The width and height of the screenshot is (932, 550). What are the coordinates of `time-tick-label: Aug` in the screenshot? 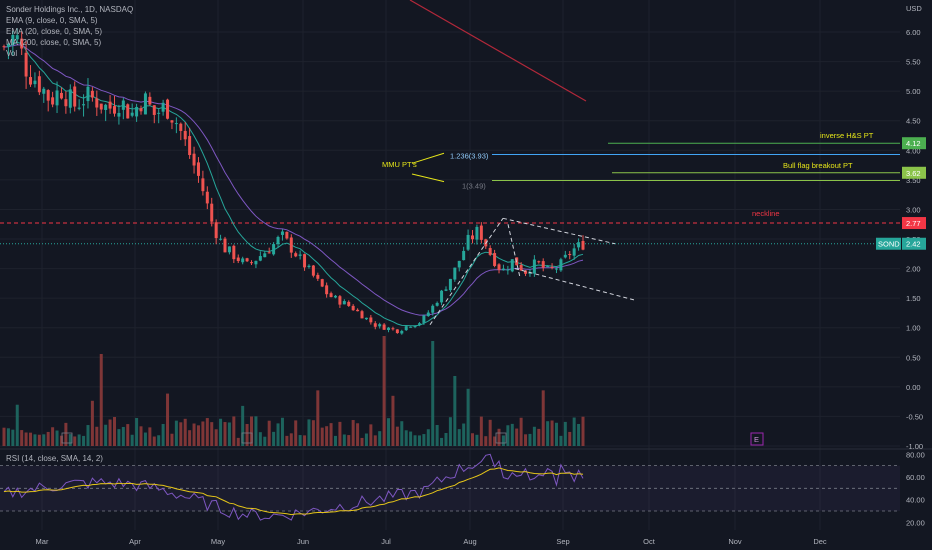 It's located at (469, 541).